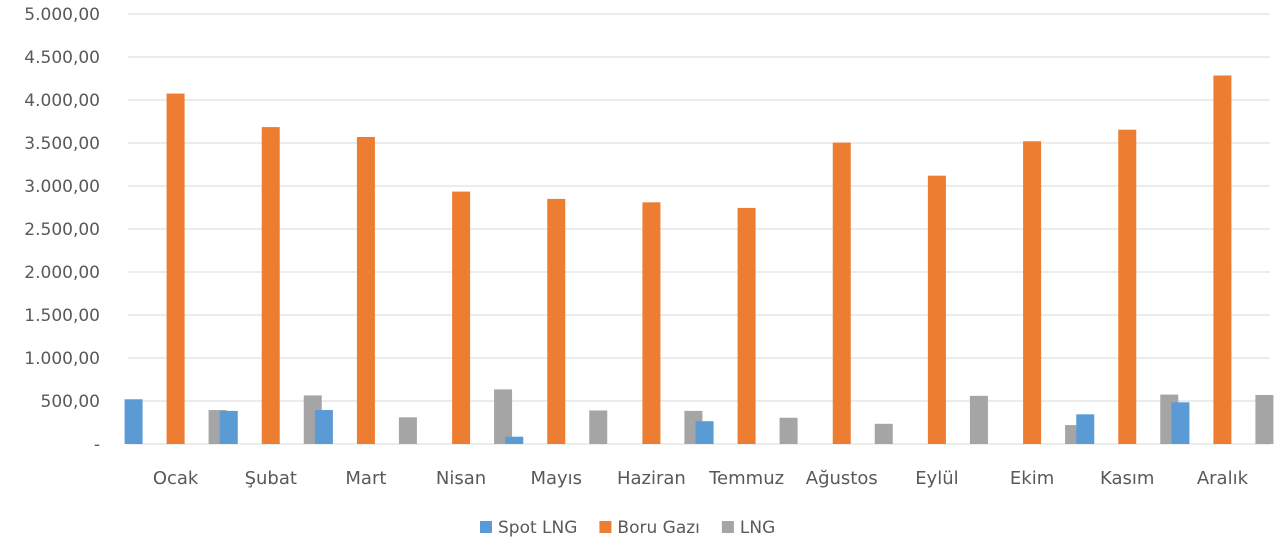 This screenshot has width=1278, height=549. I want to click on y-tick-label: 1.000,00, so click(62, 359).